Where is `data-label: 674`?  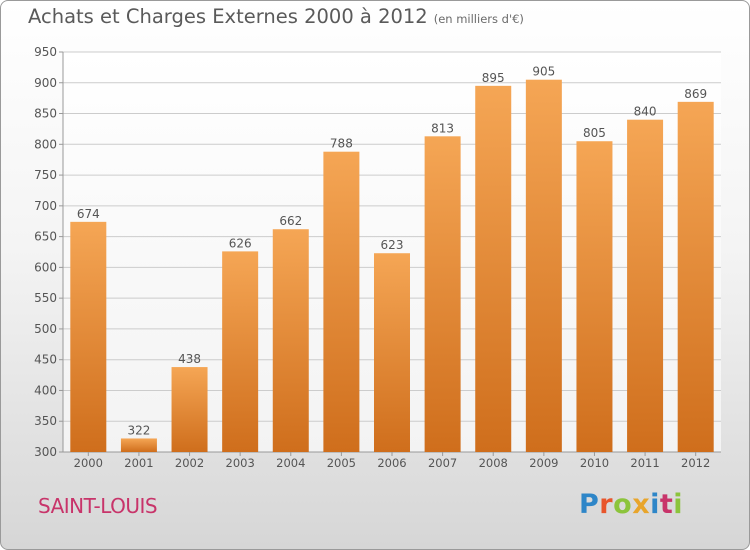
data-label: 674 is located at coordinates (88, 214).